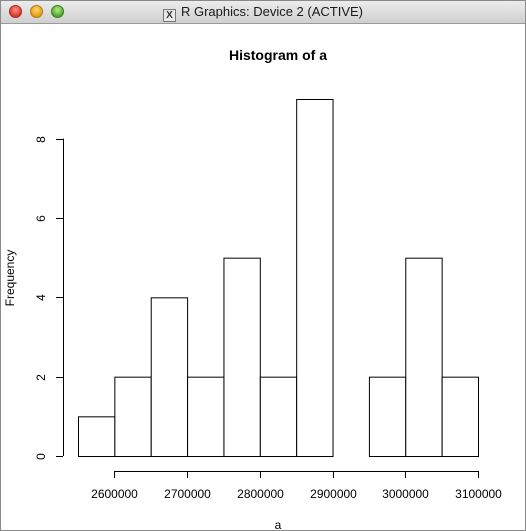  What do you see at coordinates (41, 377) in the screenshot?
I see `y-tick-label: 2` at bounding box center [41, 377].